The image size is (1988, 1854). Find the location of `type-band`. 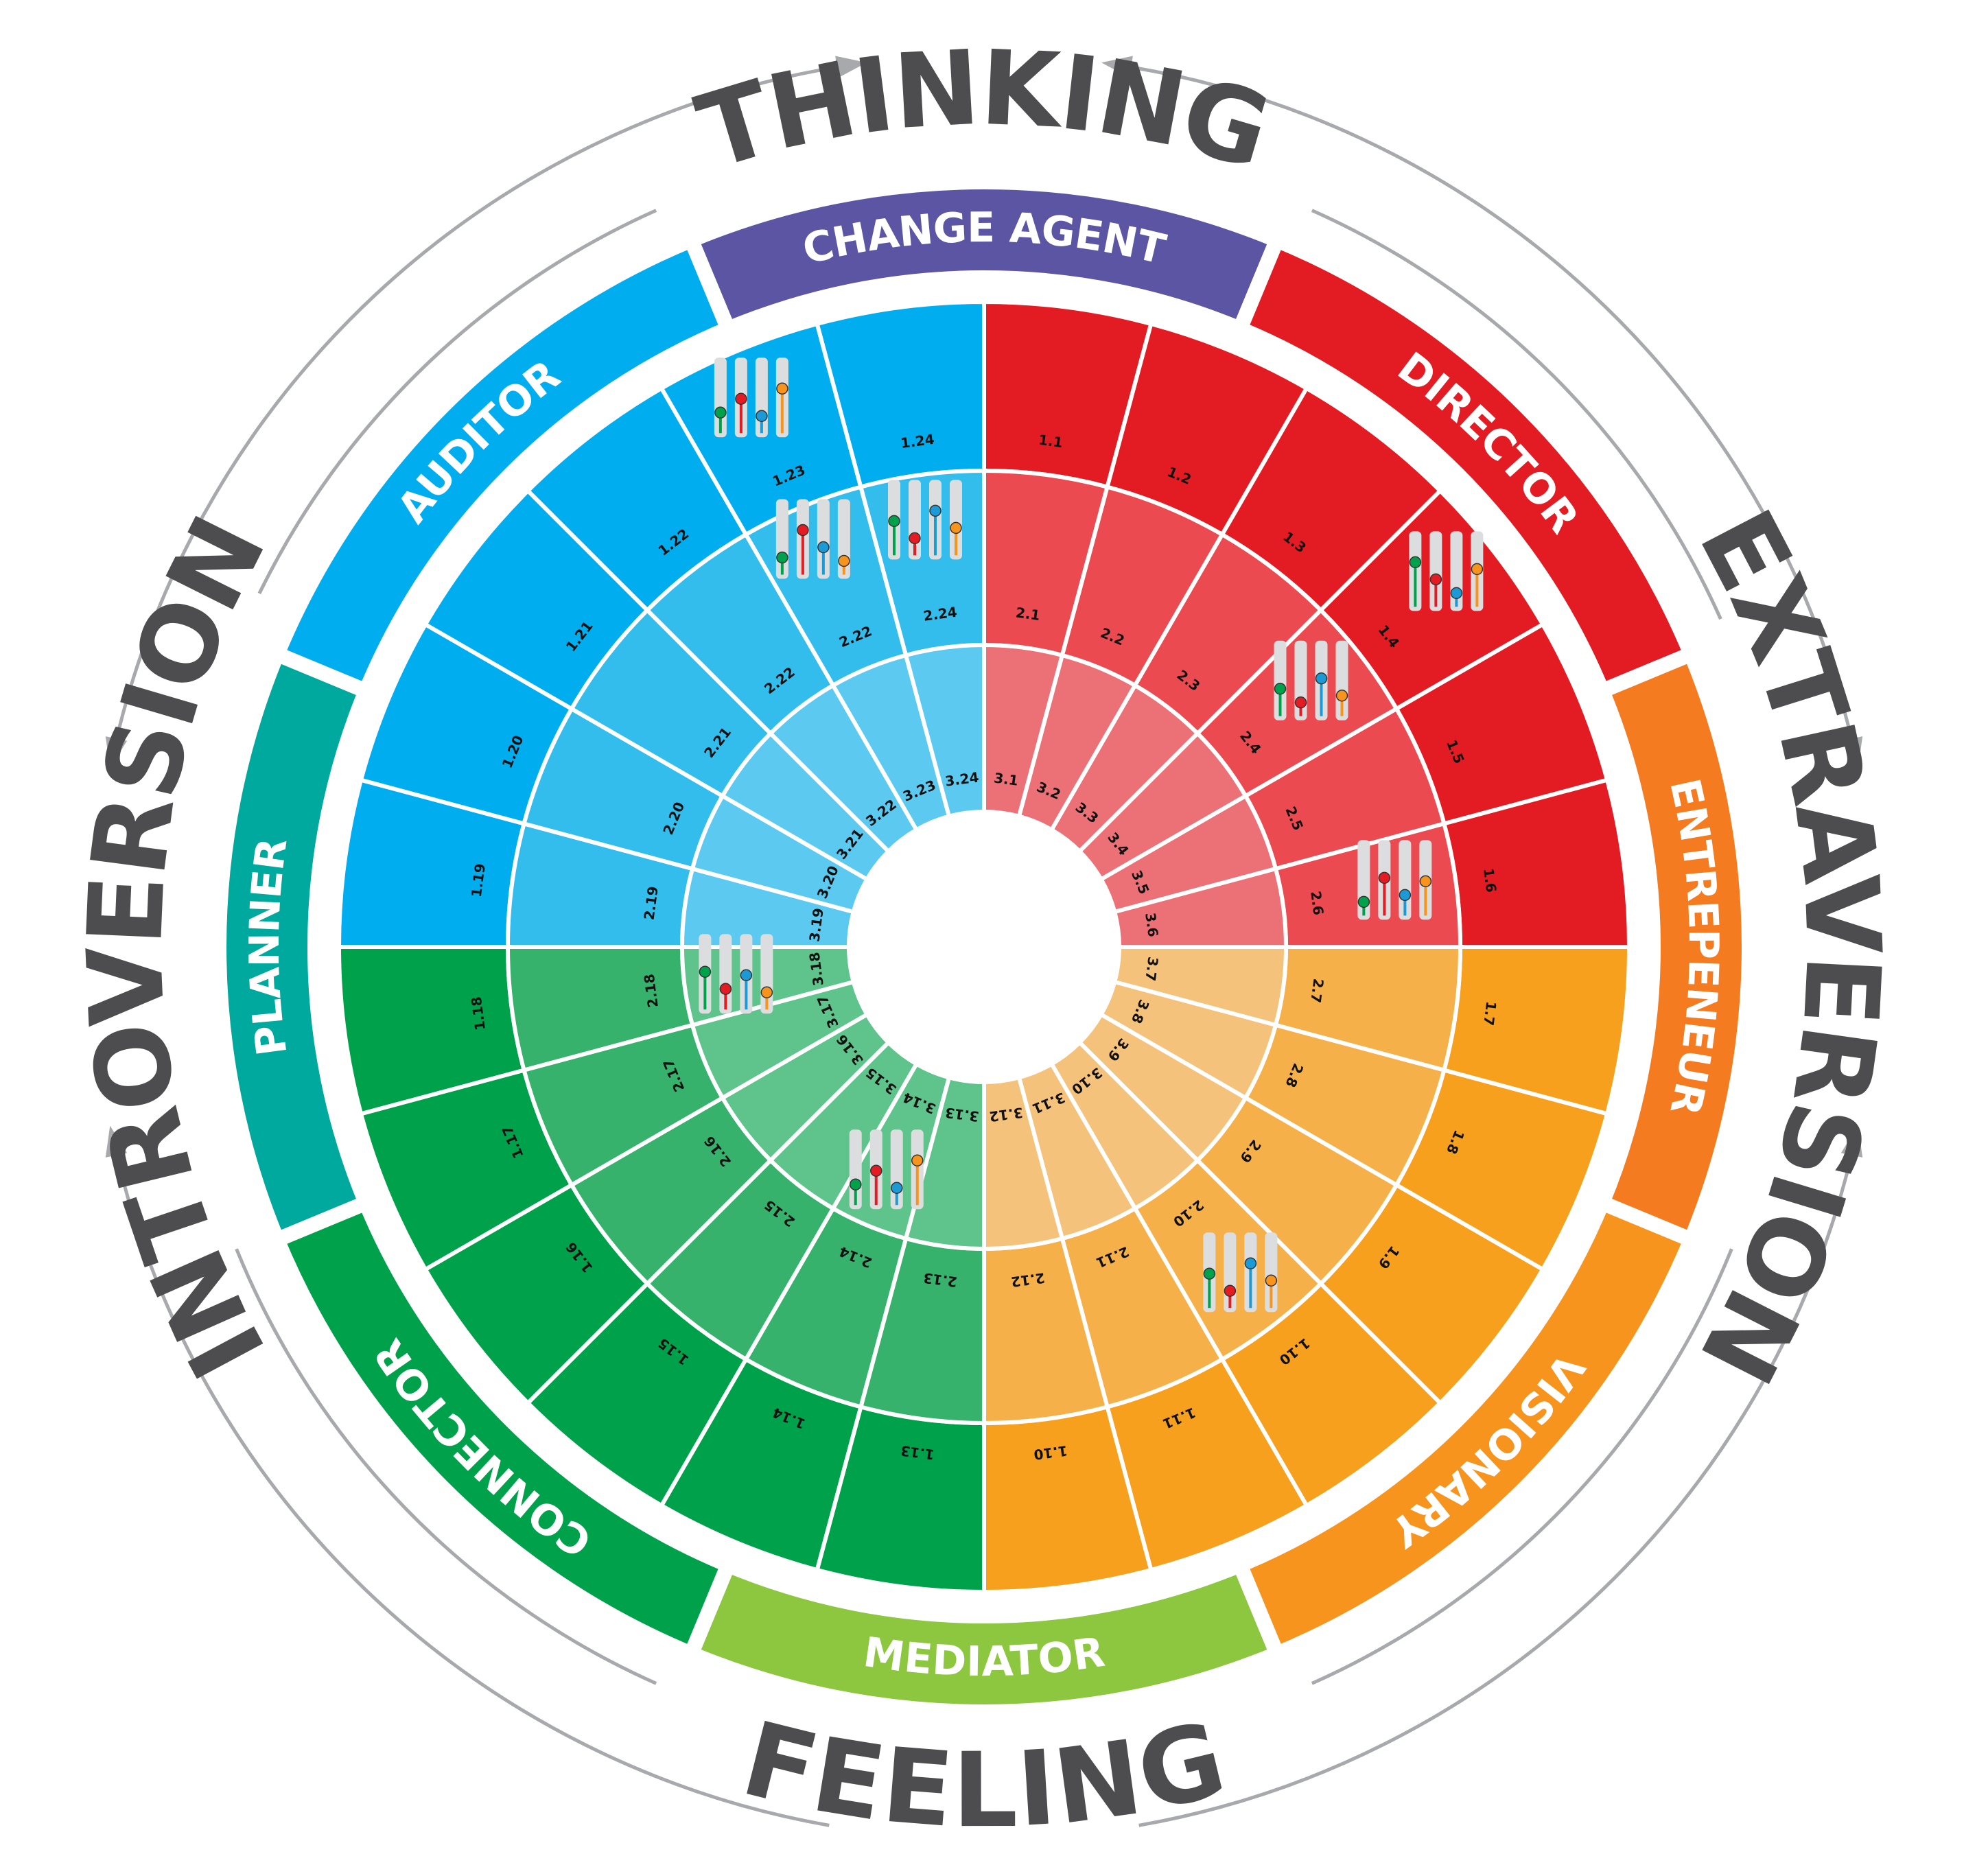

type-band is located at coordinates (502, 466).